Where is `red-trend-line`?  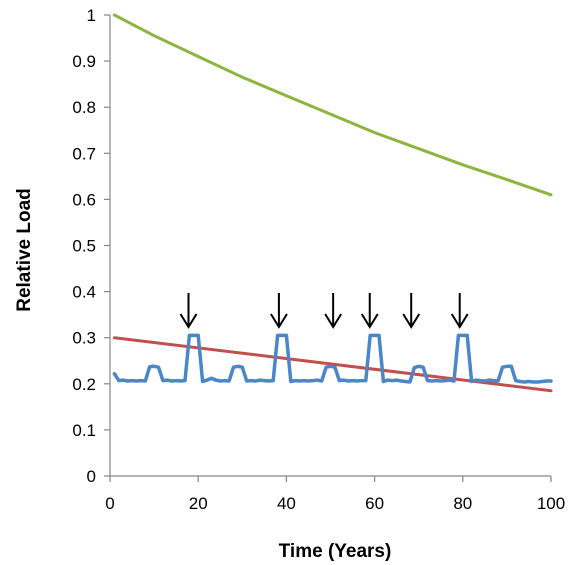
red-trend-line is located at coordinates (332, 364).